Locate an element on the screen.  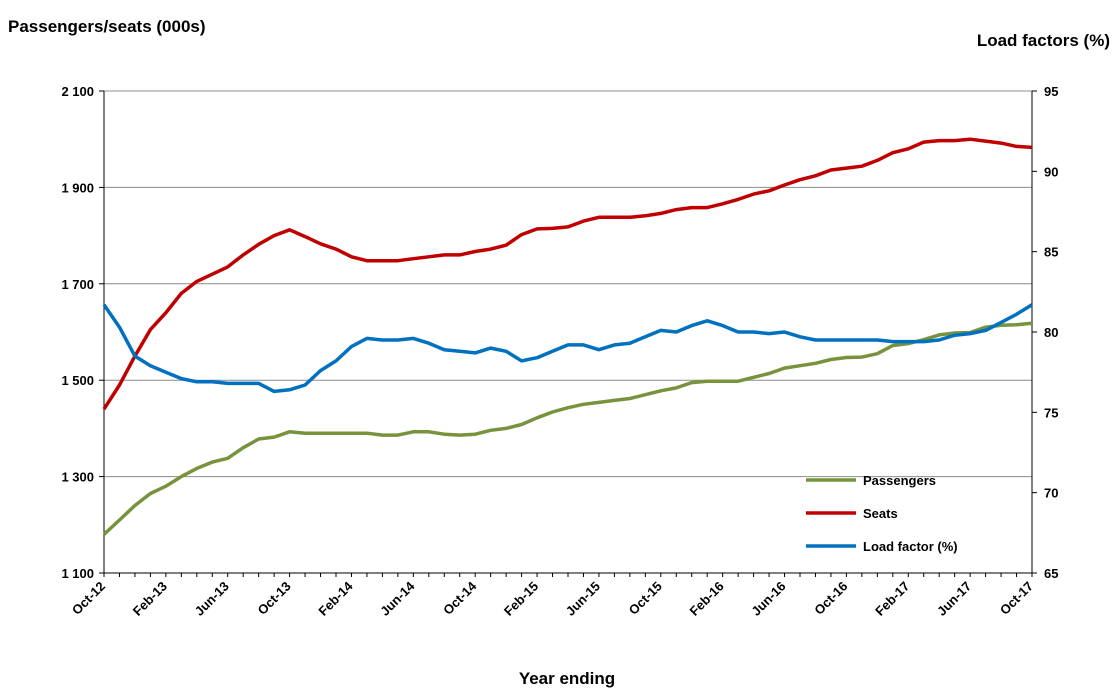
x-tick-label: Feb-17 is located at coordinates (892, 599).